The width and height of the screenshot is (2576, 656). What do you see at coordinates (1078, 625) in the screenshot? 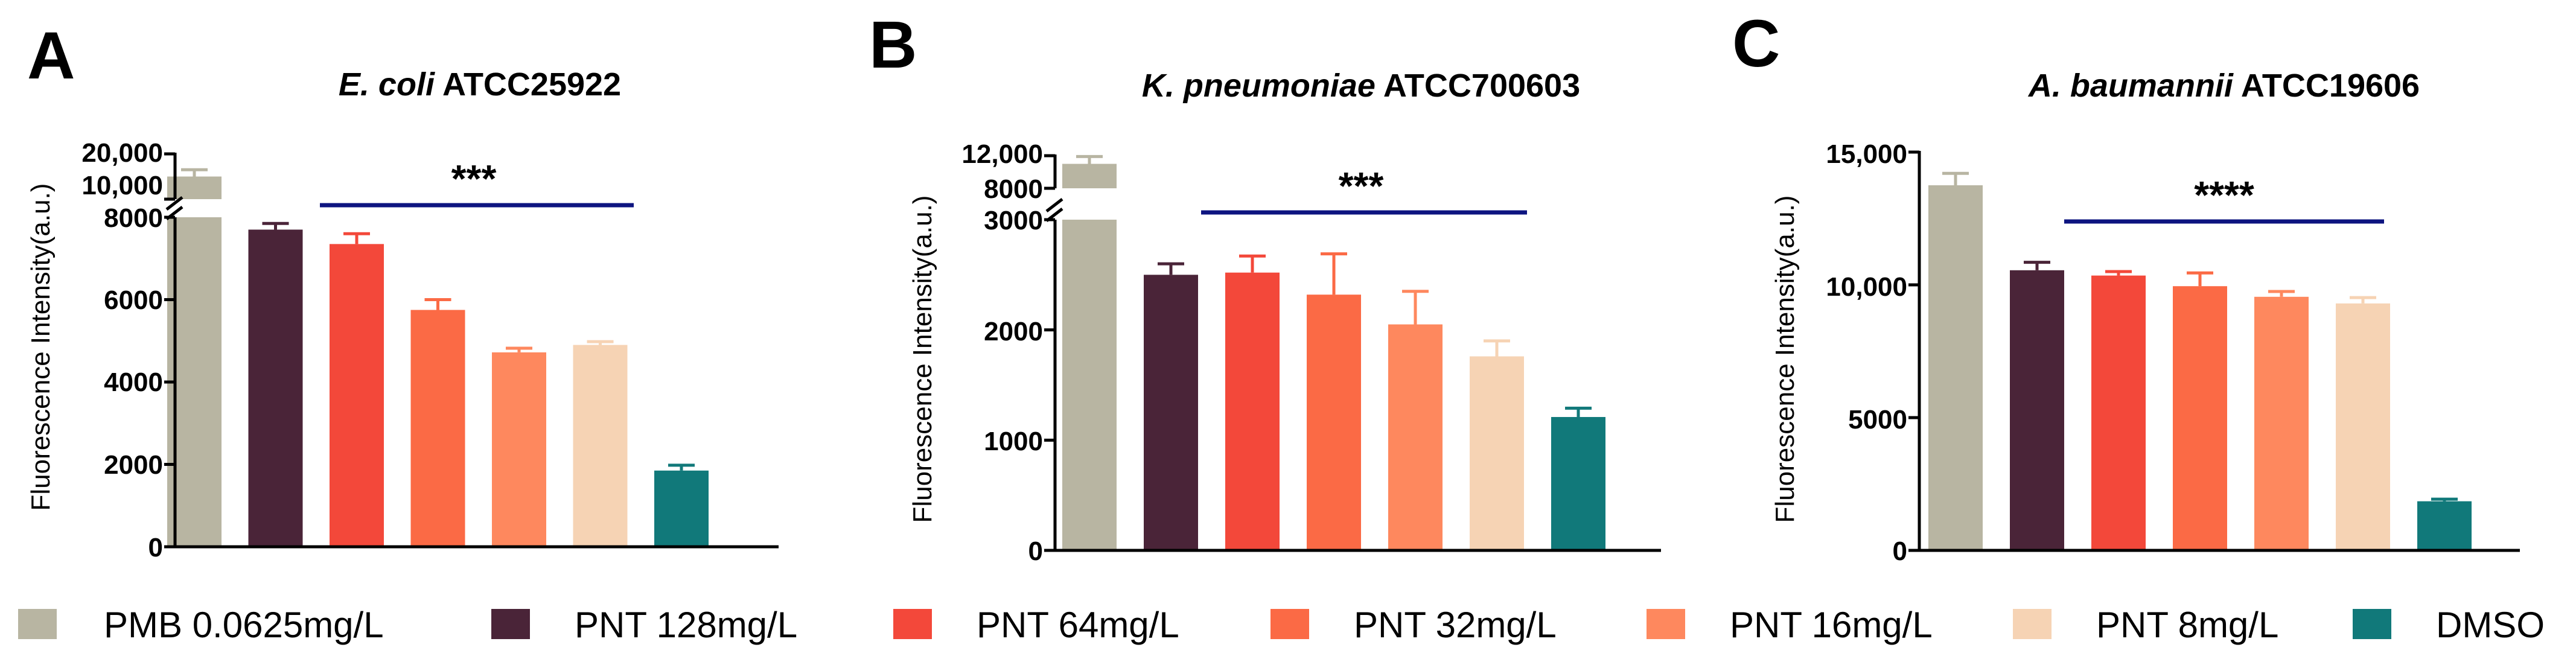
I see `legend-label: PNT 64mg/L` at bounding box center [1078, 625].